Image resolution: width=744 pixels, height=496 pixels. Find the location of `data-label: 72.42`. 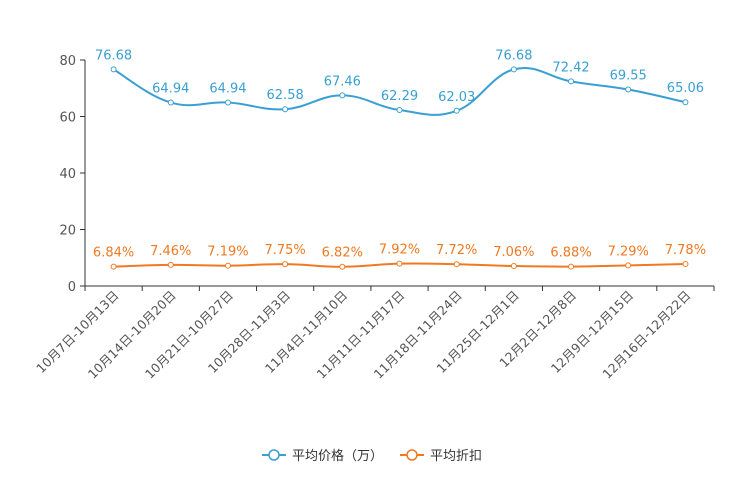

data-label: 72.42 is located at coordinates (570, 67).